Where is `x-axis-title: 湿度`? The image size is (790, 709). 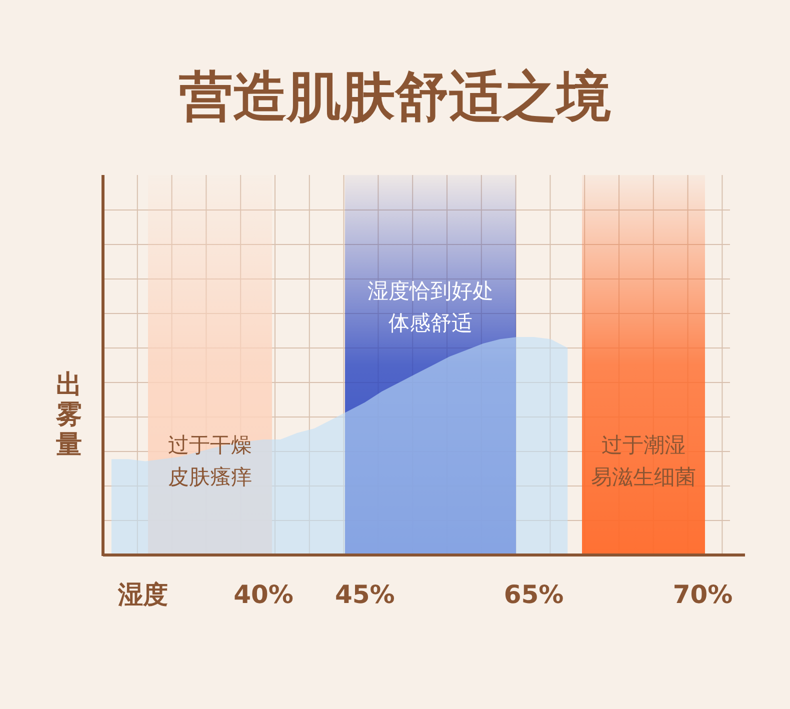 x-axis-title: 湿度 is located at coordinates (142, 594).